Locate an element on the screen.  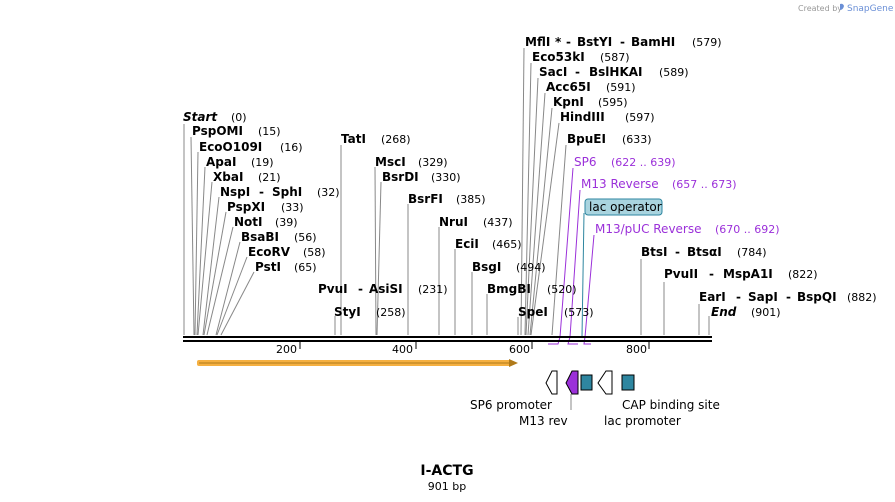
enzyme-position: (591) is located at coordinates (621, 87).